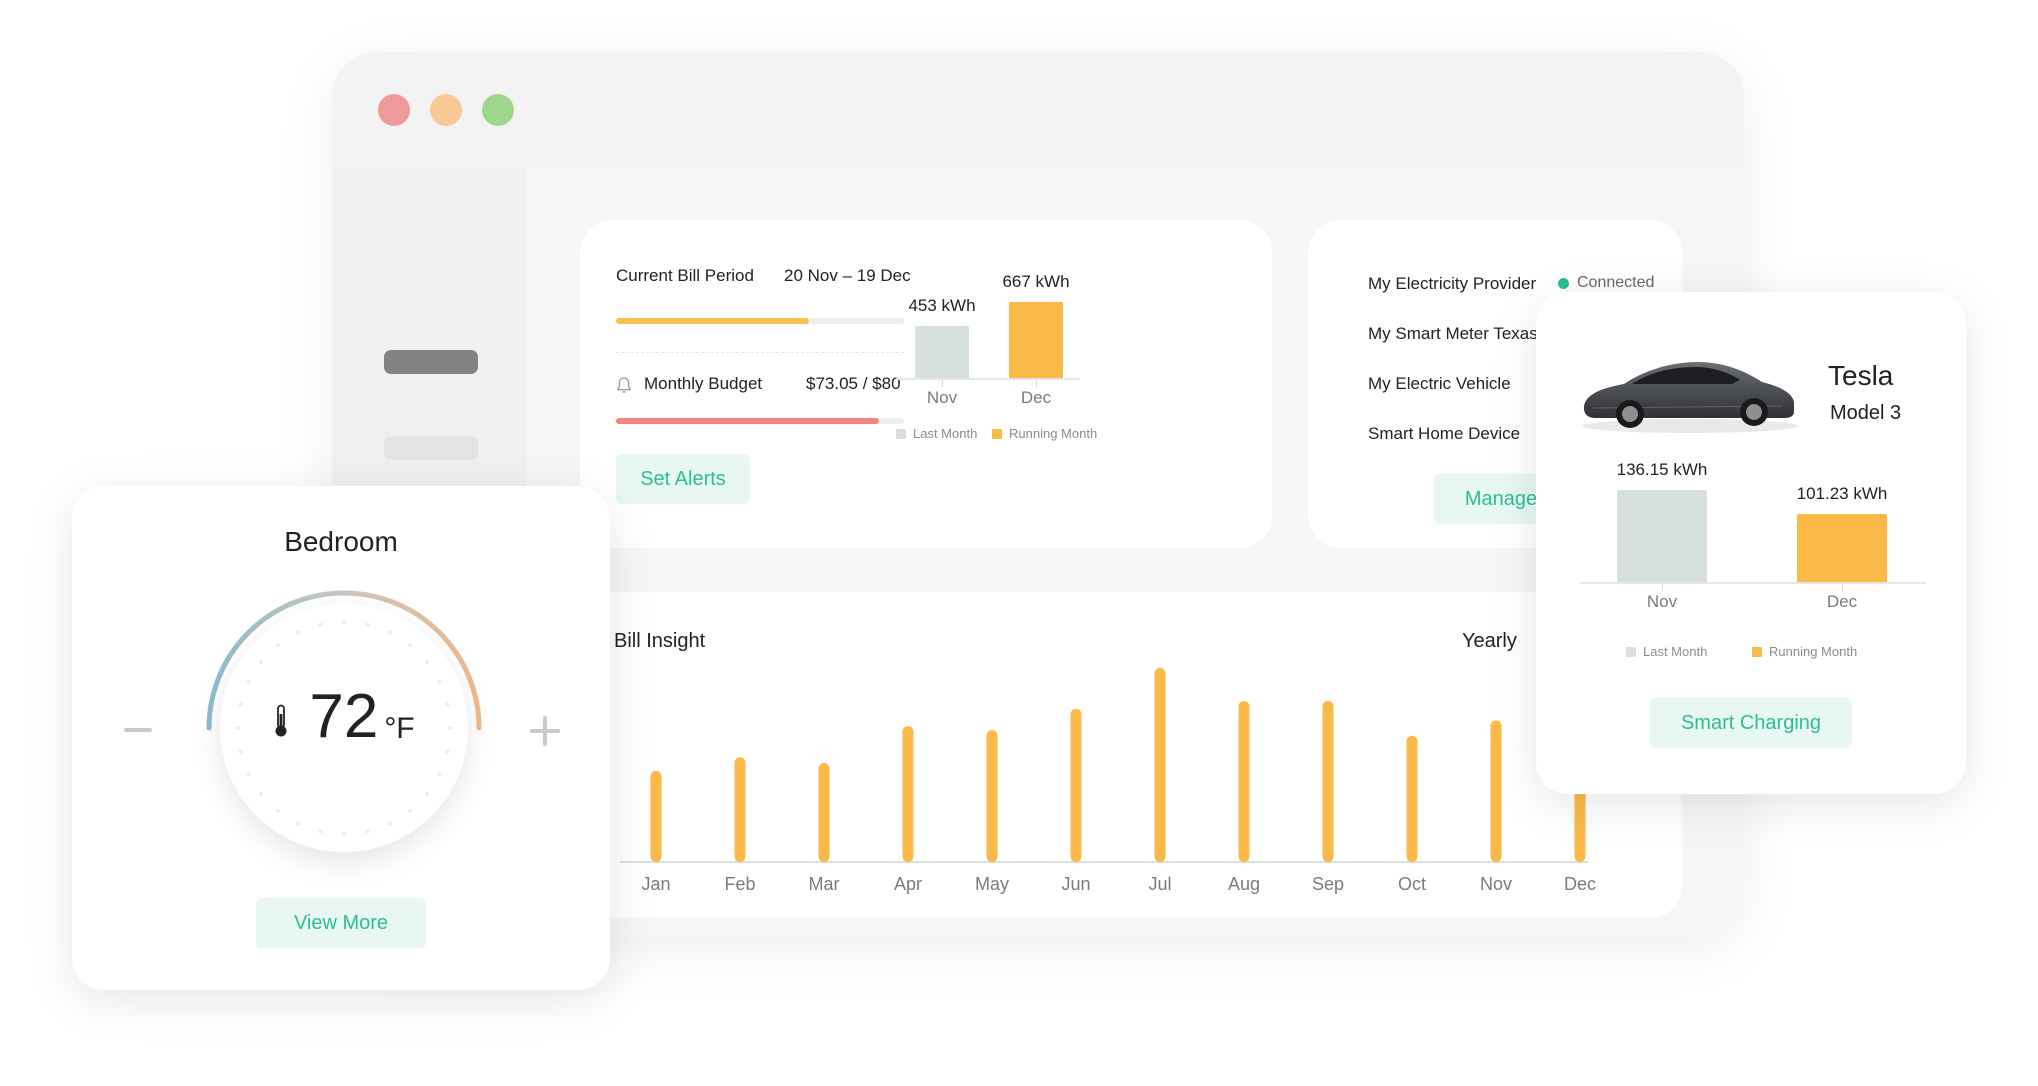 This screenshot has width=2038, height=1086. I want to click on bar-jul, so click(1160, 765).